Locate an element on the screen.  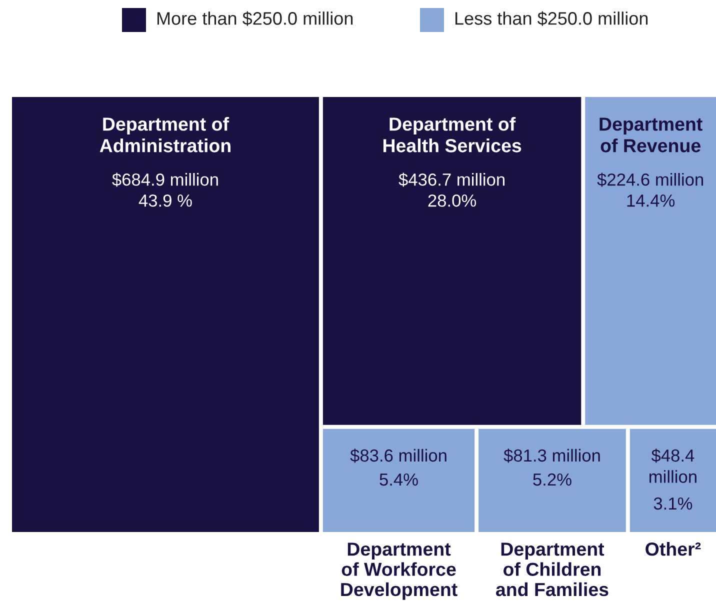
category-label: Department of Health Services is located at coordinates (452, 134).